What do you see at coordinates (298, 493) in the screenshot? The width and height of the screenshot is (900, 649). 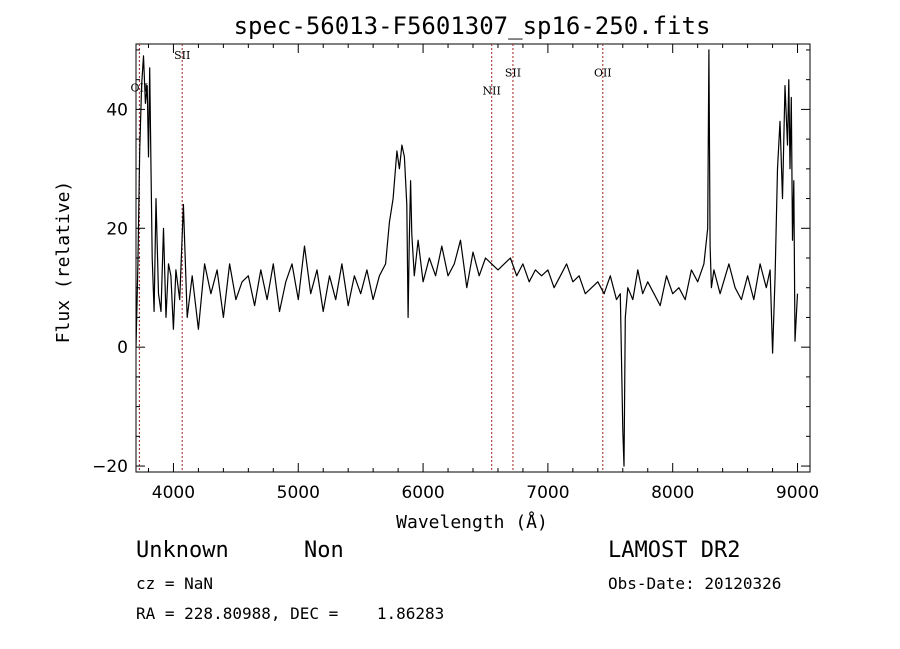 I see `x-tick-label: 5000` at bounding box center [298, 493].